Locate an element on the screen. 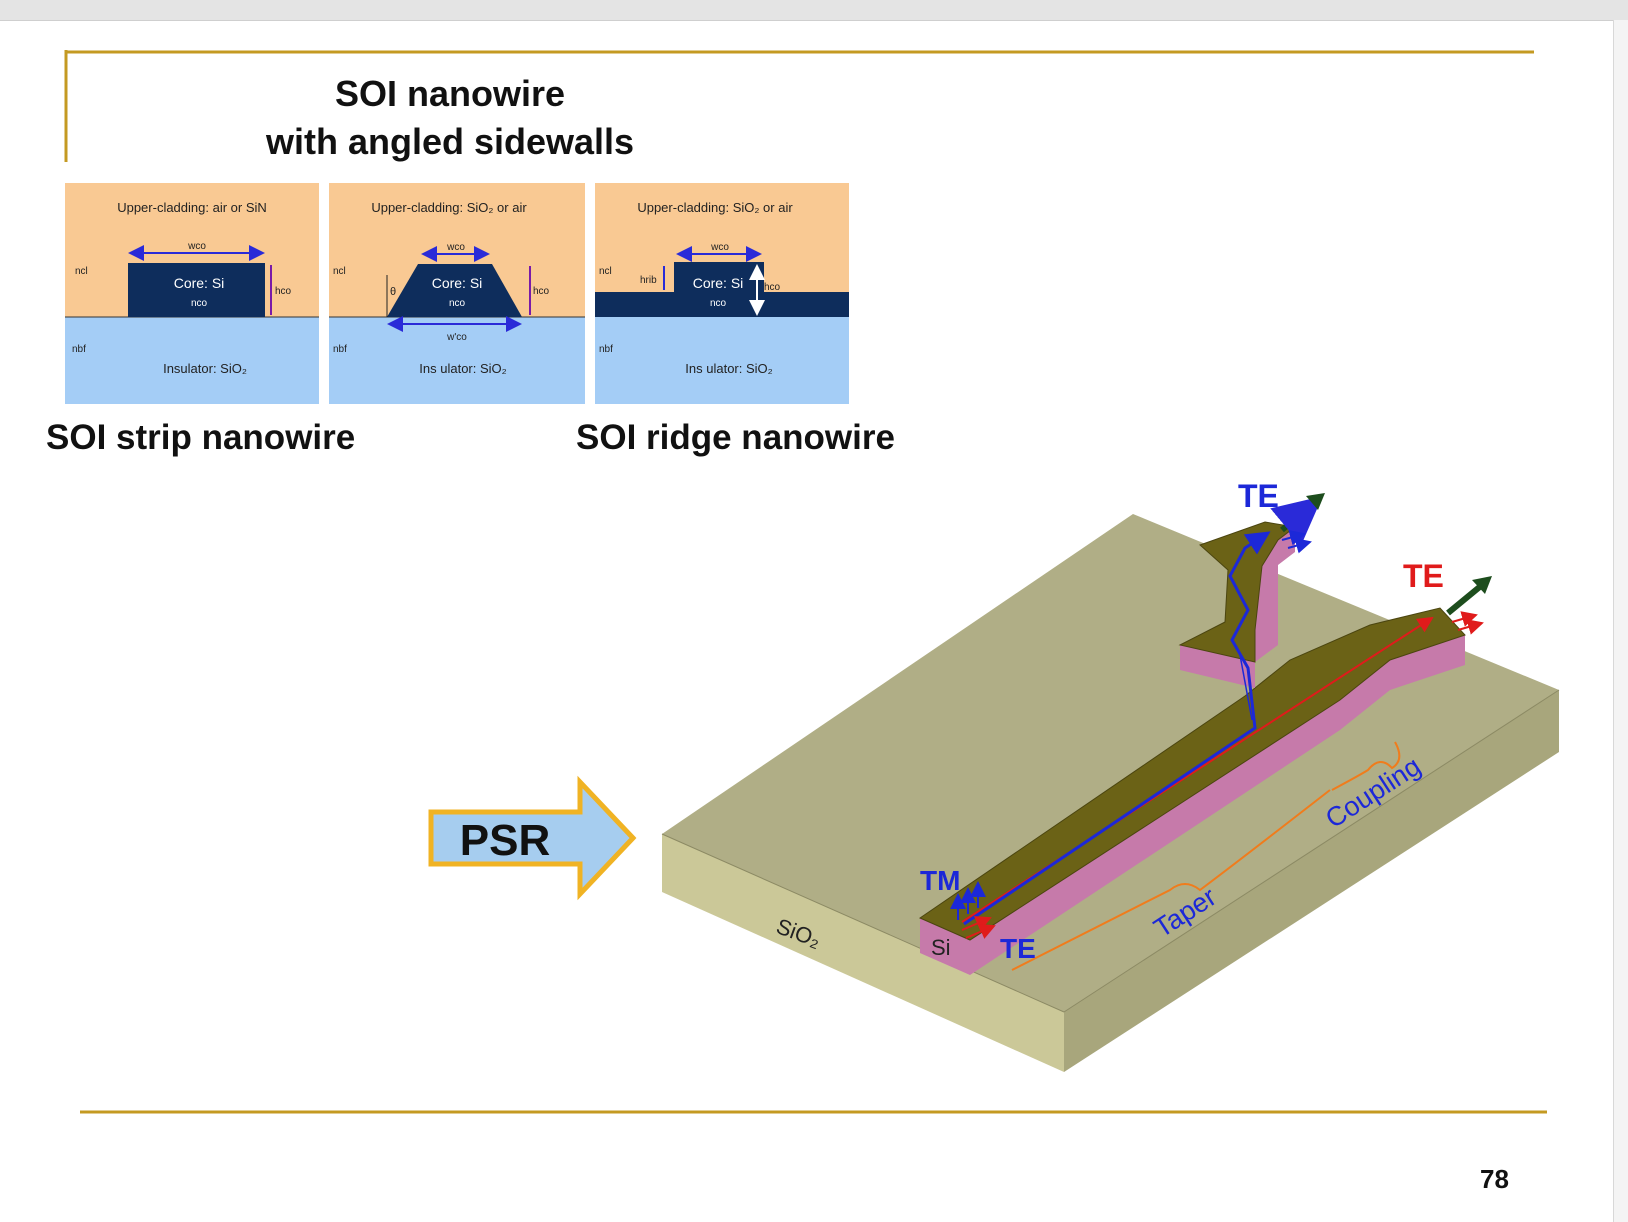 Image resolution: width=1628 pixels, height=1222 pixels. output-right-te-label: TE is located at coordinates (1423, 576).